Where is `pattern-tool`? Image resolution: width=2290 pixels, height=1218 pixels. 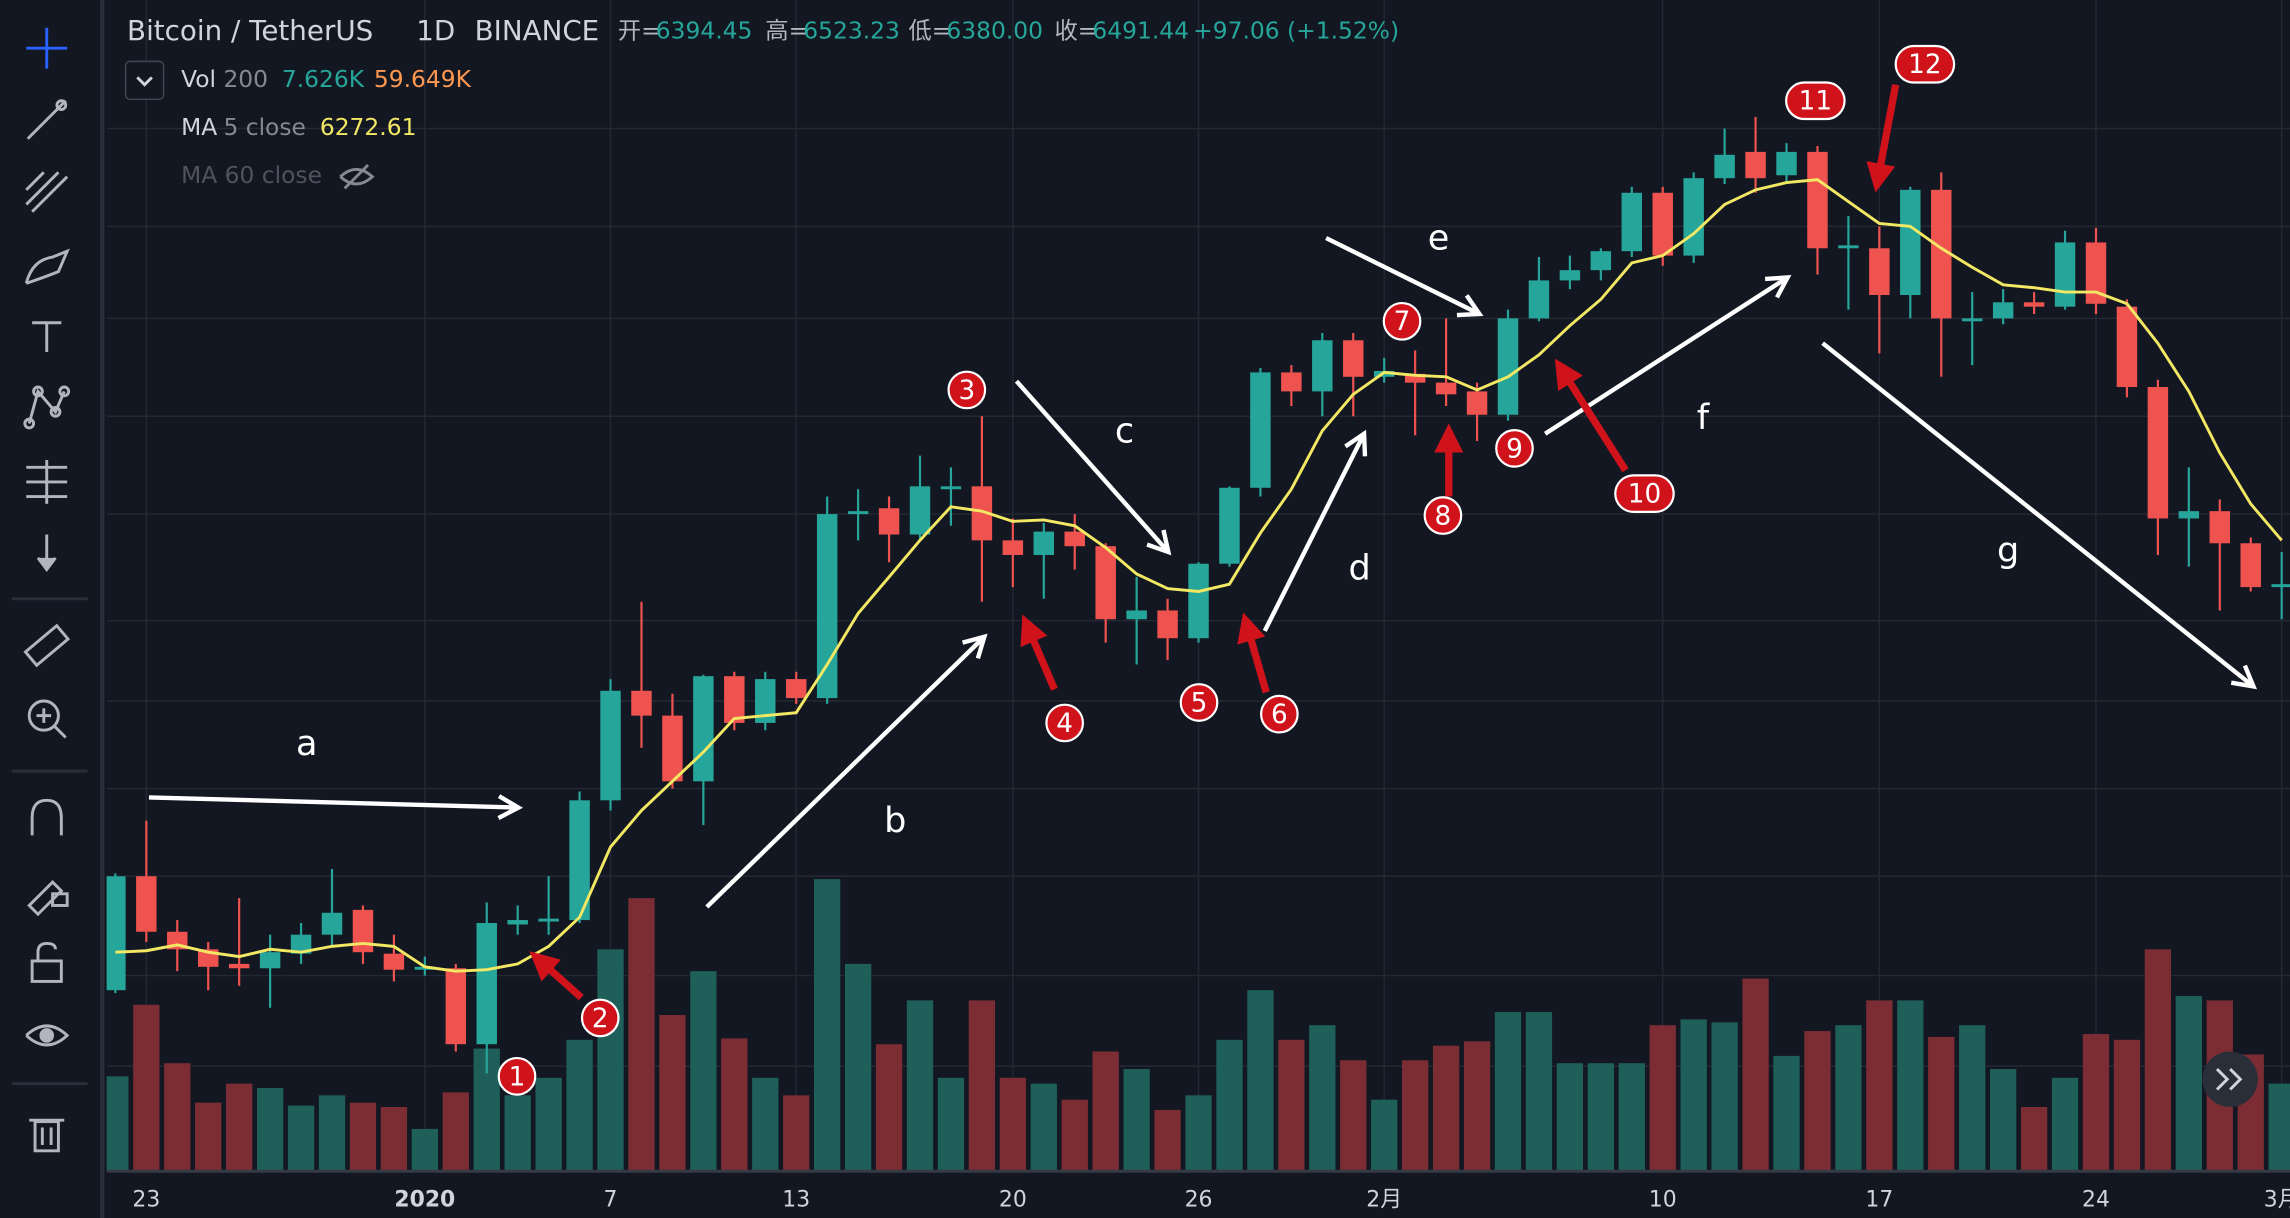 pattern-tool is located at coordinates (47, 407).